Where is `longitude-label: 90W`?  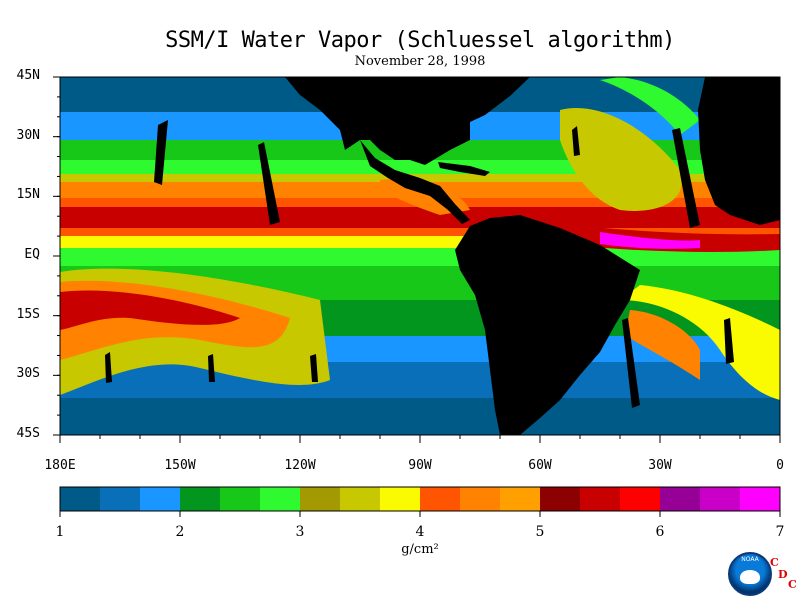 longitude-label: 90W is located at coordinates (420, 465).